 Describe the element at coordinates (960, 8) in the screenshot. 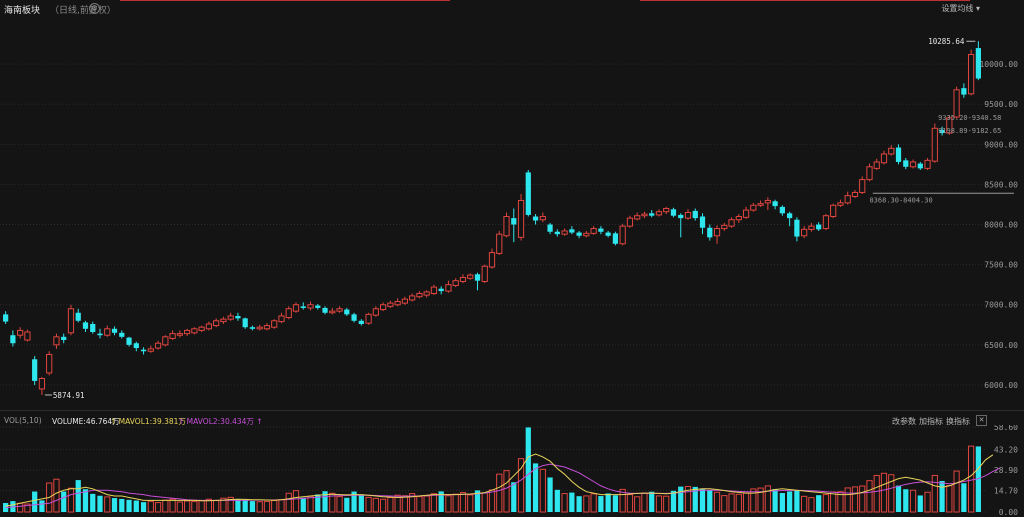

I see `ma-settings-button: 设置均线 ▾` at that location.